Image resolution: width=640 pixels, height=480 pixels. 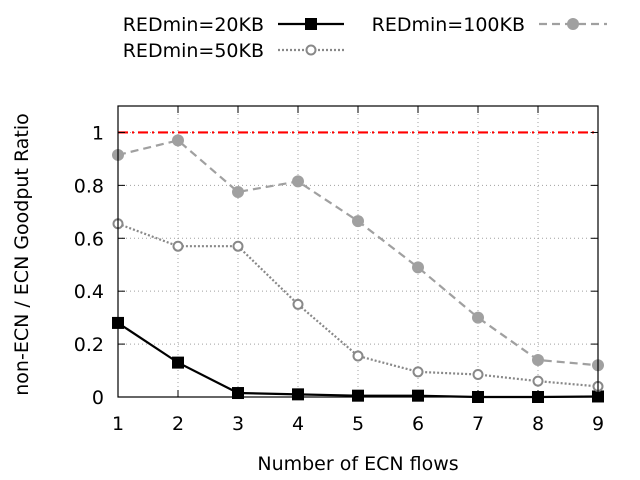 I want to click on x-tick-label: 5, so click(x=358, y=424).